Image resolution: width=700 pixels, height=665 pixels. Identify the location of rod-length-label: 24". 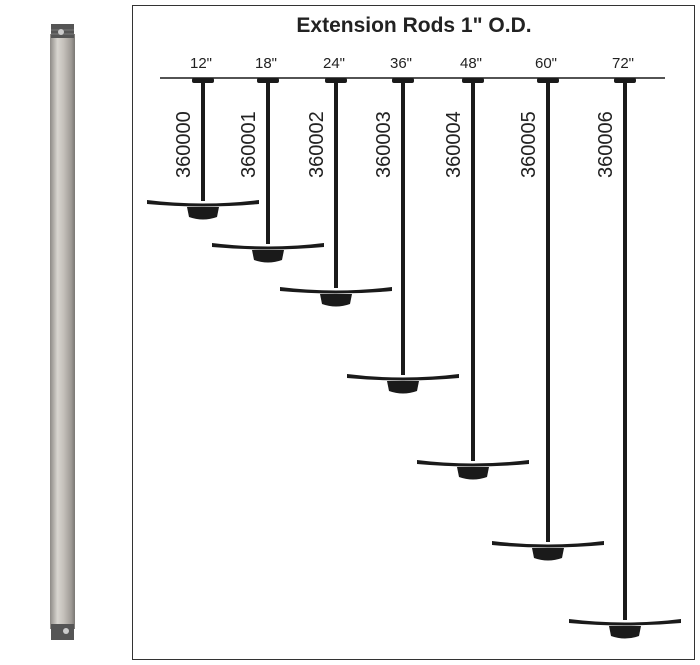
(334, 63).